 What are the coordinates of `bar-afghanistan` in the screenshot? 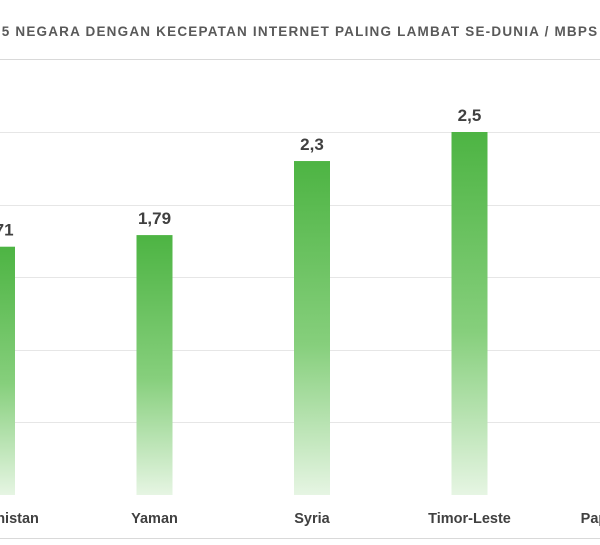 It's located at (7, 370).